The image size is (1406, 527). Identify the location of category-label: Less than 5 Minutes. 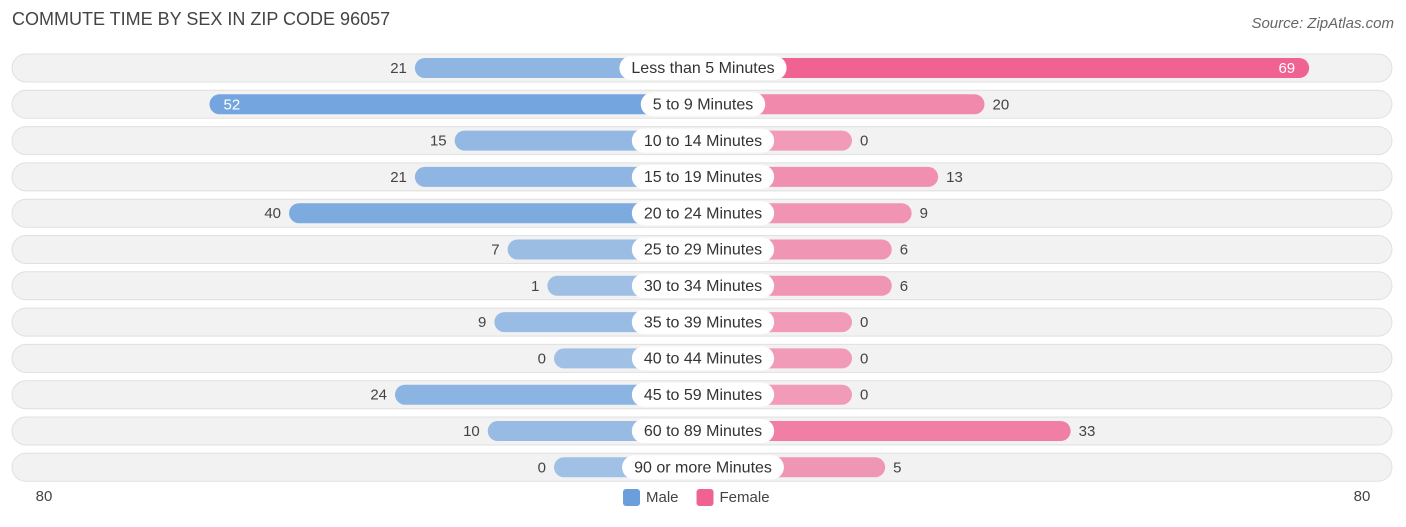
(702, 68).